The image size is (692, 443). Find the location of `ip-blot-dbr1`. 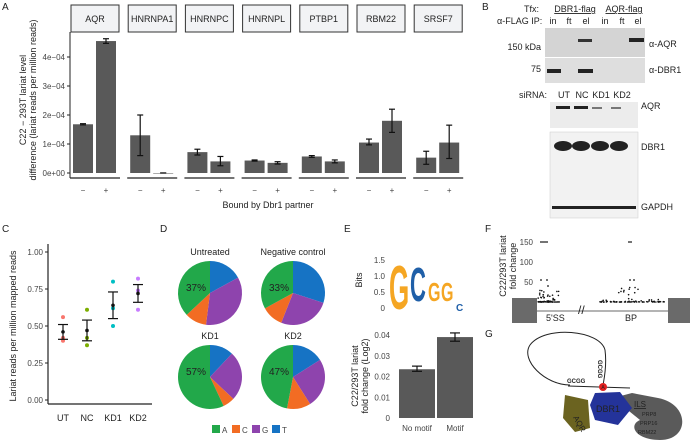

ip-blot-dbr1 is located at coordinates (595, 70).